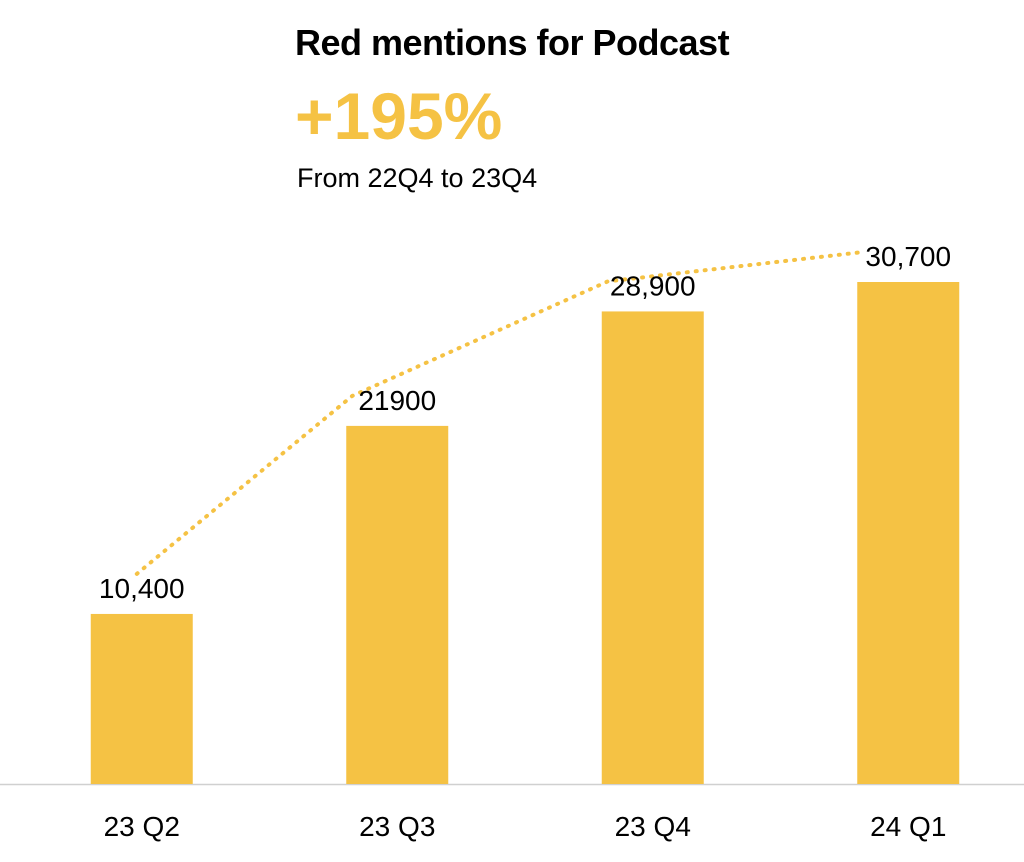 This screenshot has height=862, width=1024. What do you see at coordinates (142, 588) in the screenshot?
I see `data-label: 10,400` at bounding box center [142, 588].